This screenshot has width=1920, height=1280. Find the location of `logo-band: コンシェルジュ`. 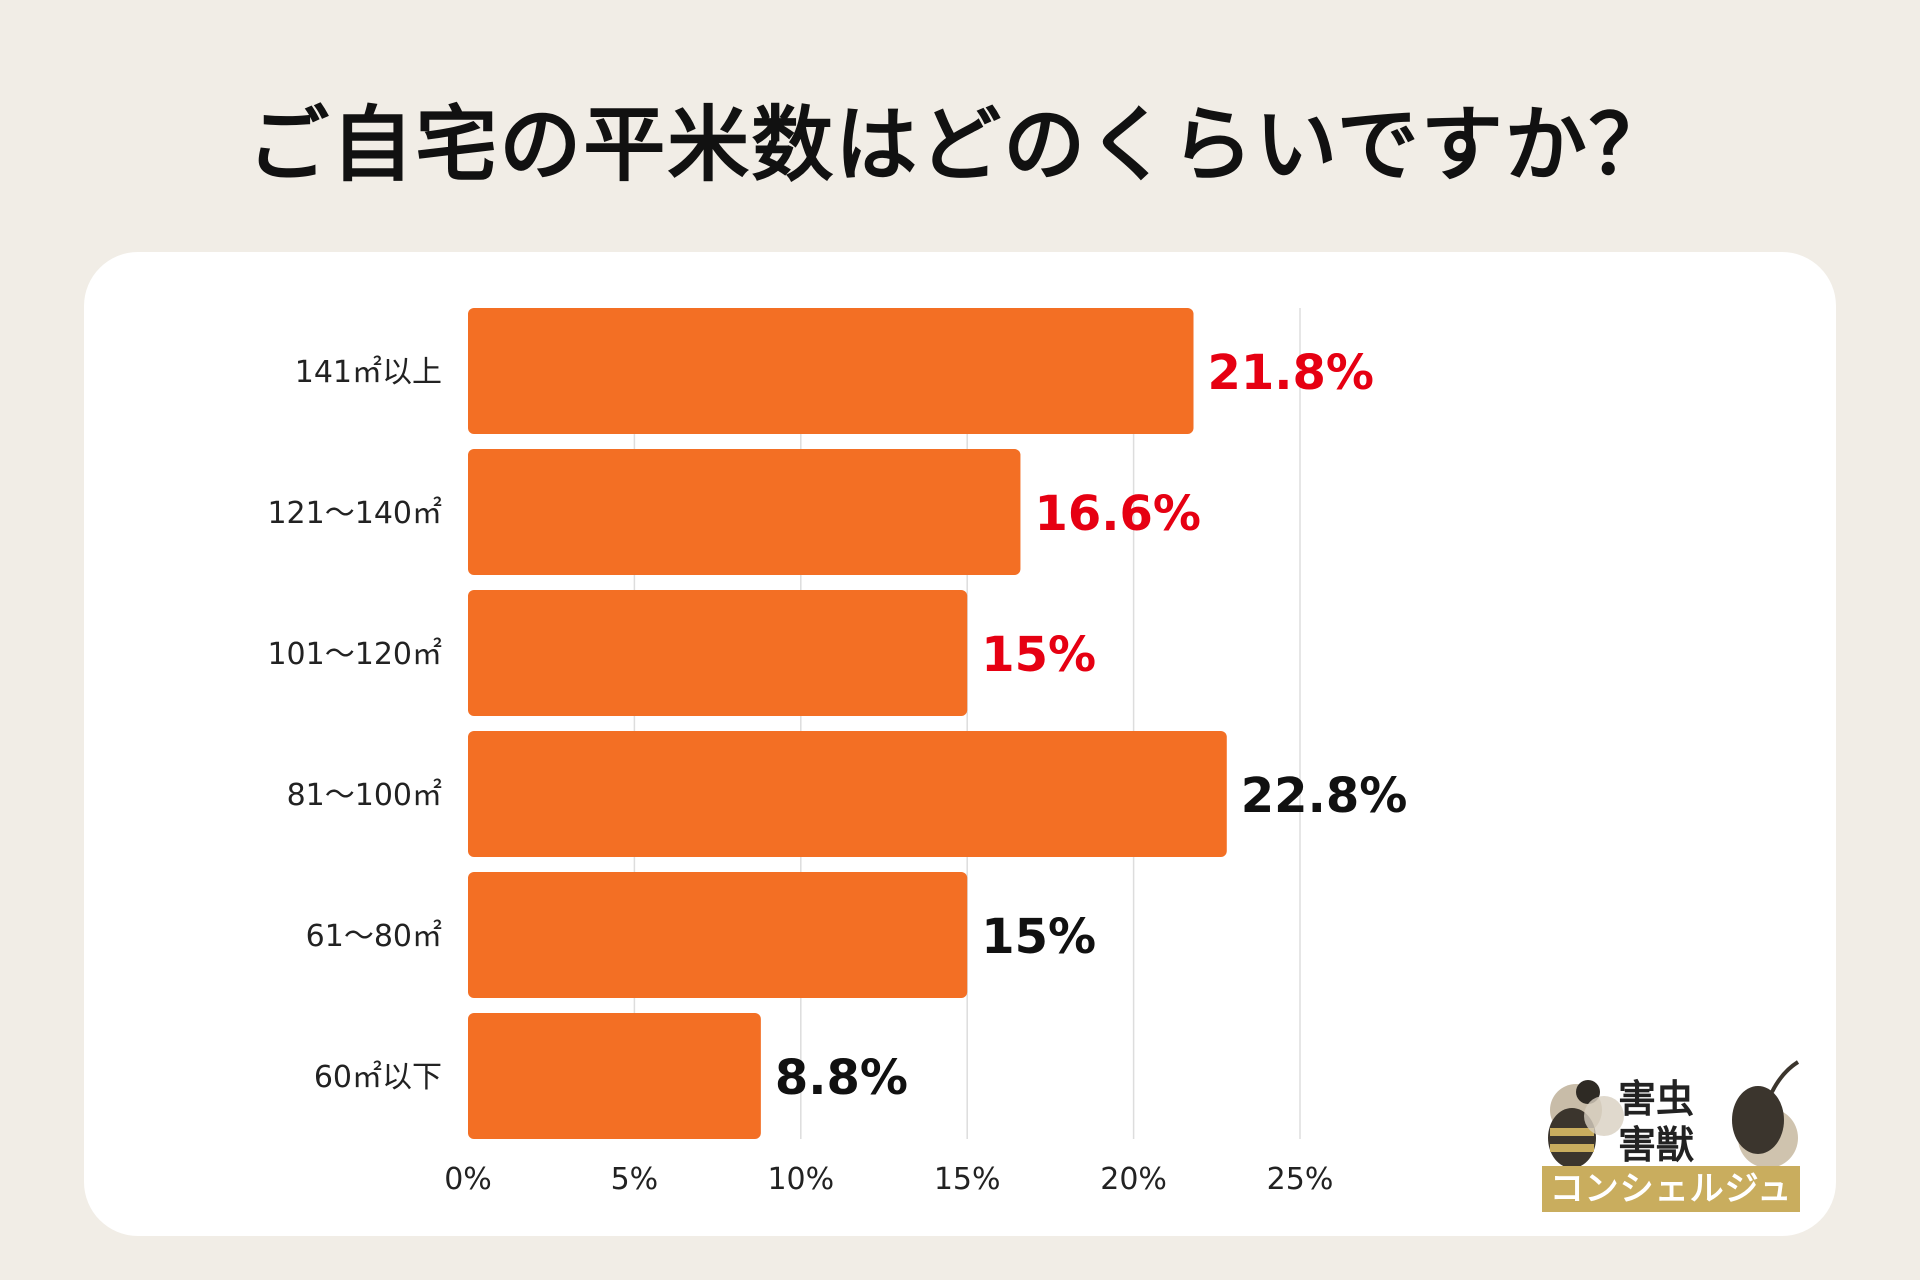

logo-band: コンシェルジュ is located at coordinates (1671, 1189).